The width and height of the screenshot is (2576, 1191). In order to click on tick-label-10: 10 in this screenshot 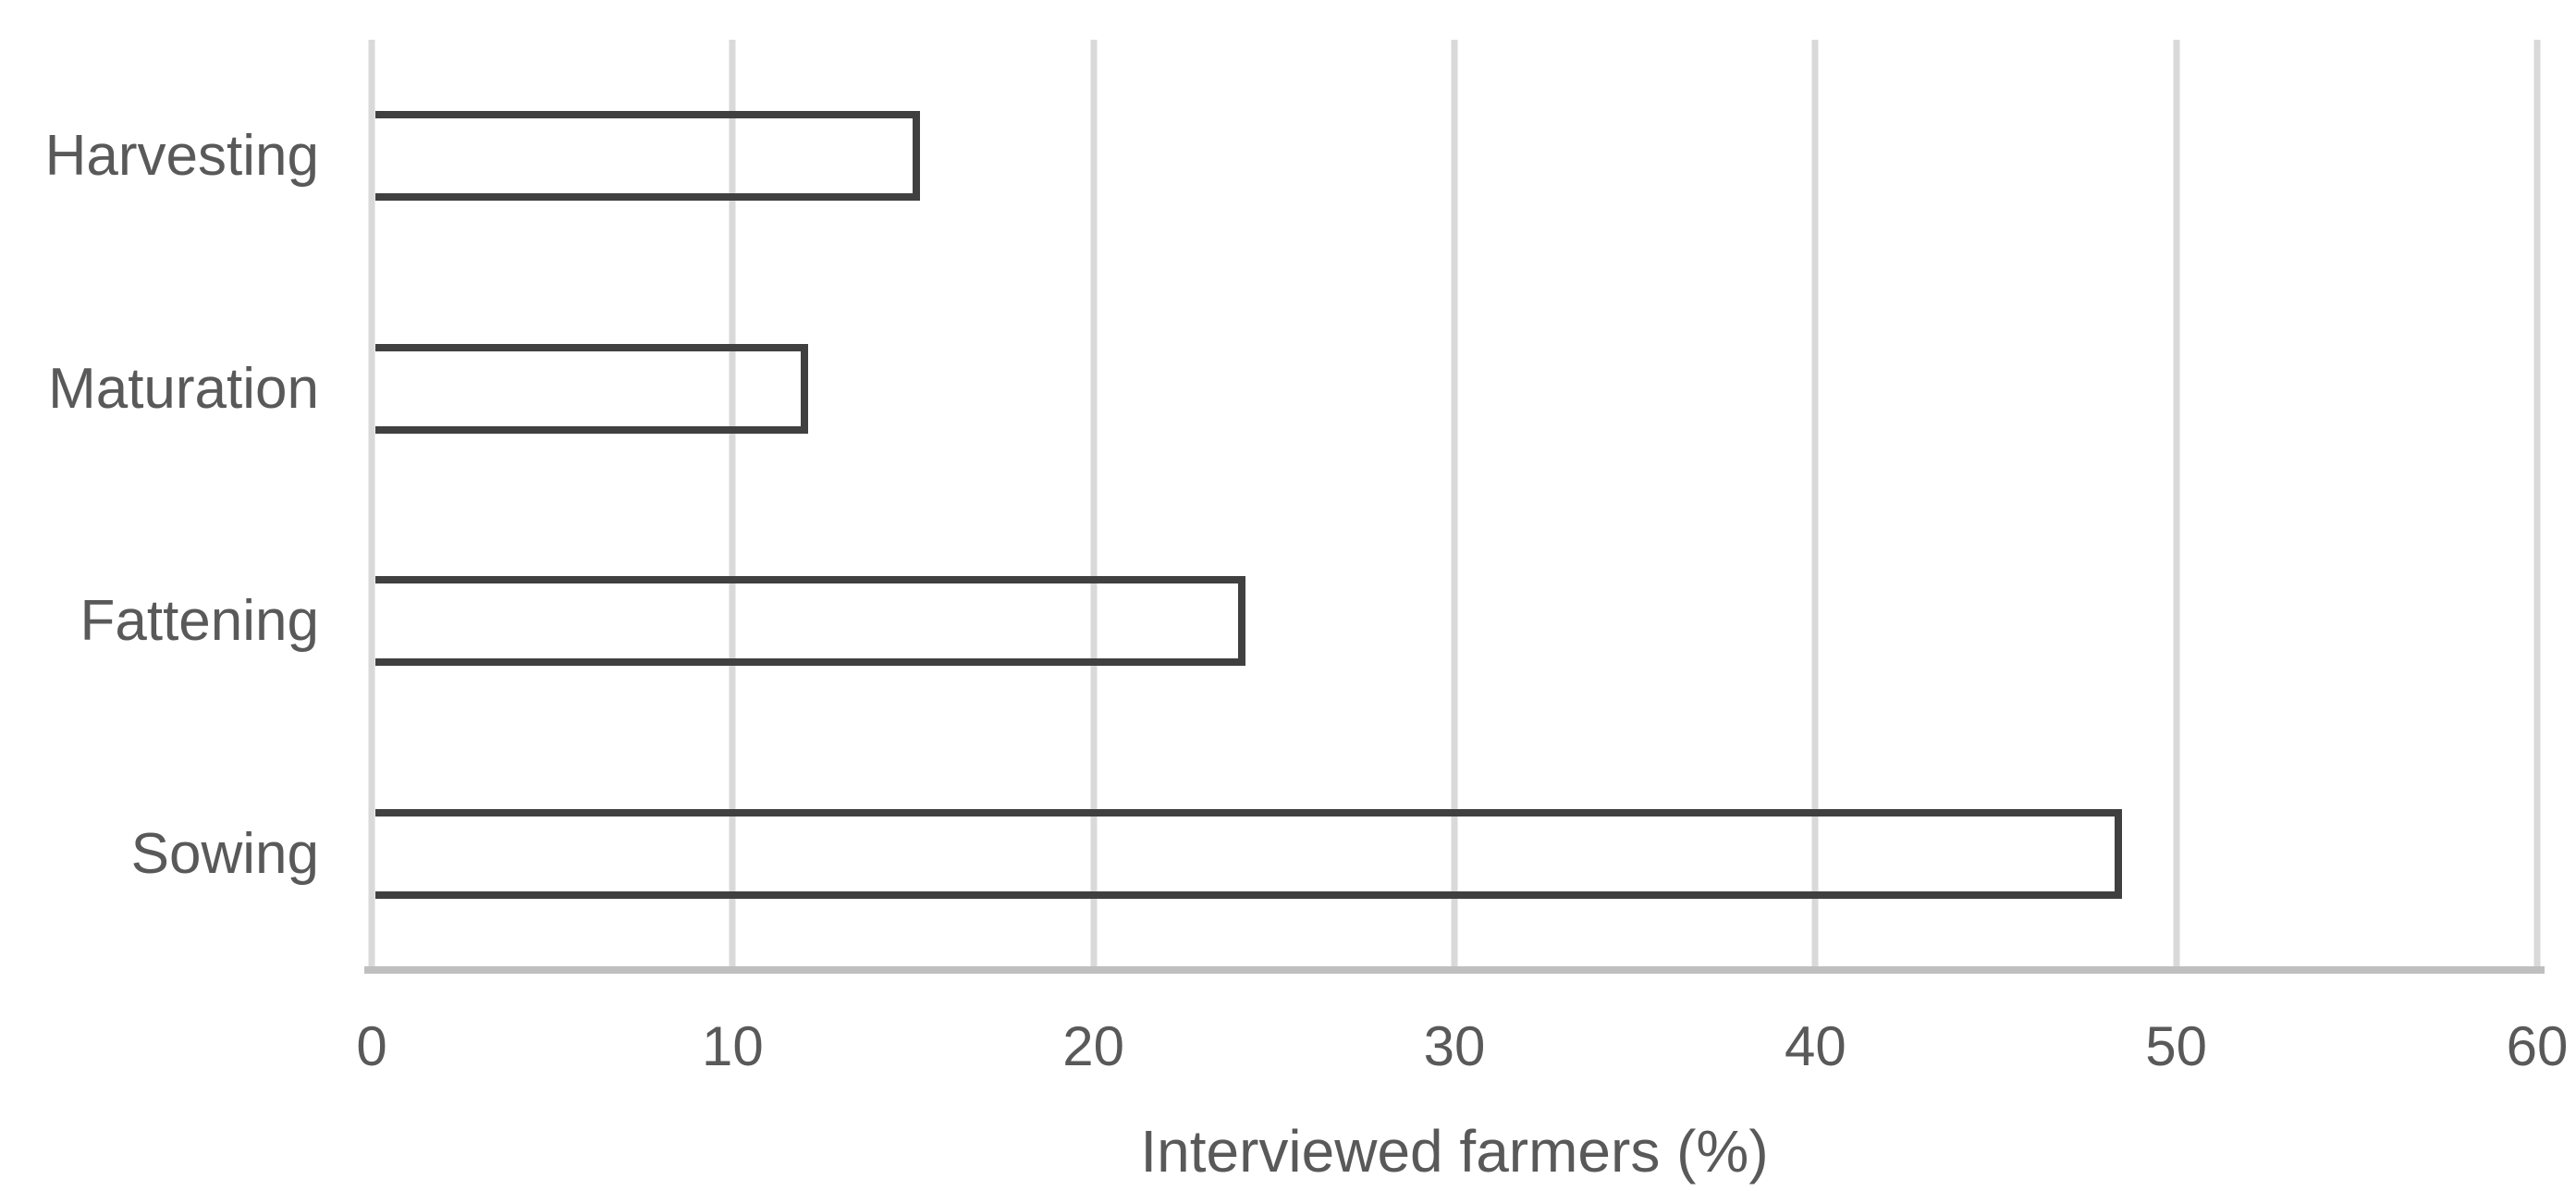, I will do `click(732, 1046)`.